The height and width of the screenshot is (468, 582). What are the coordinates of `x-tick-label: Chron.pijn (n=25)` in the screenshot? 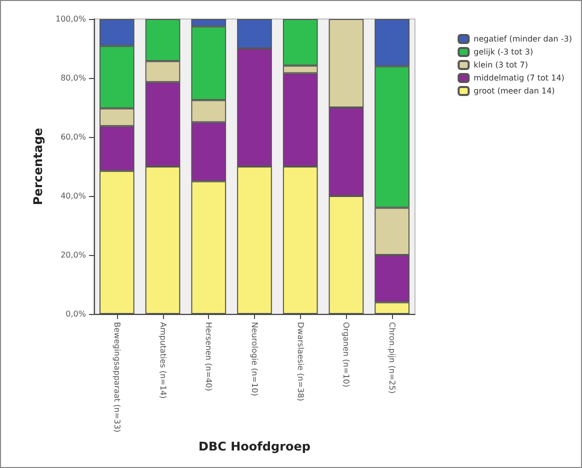 It's located at (392, 358).